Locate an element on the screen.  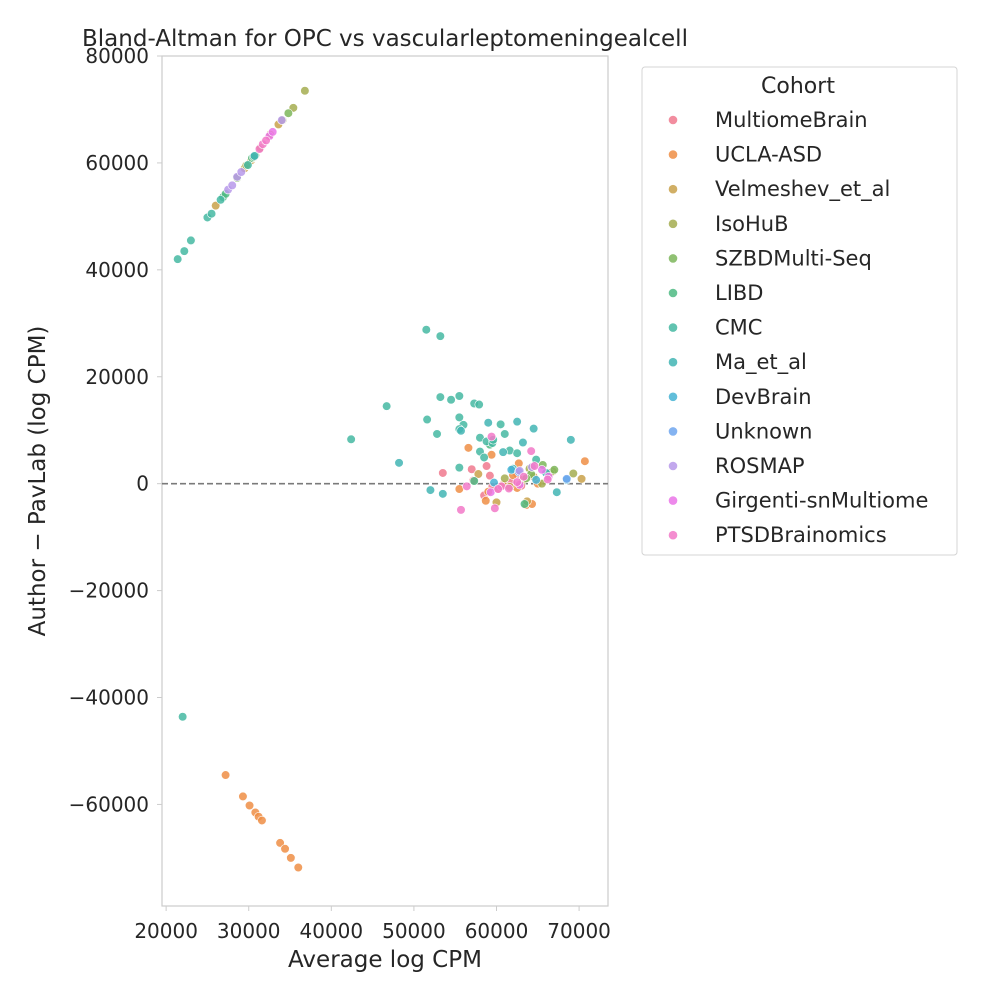
legend-label: DevBrain is located at coordinates (763, 397).